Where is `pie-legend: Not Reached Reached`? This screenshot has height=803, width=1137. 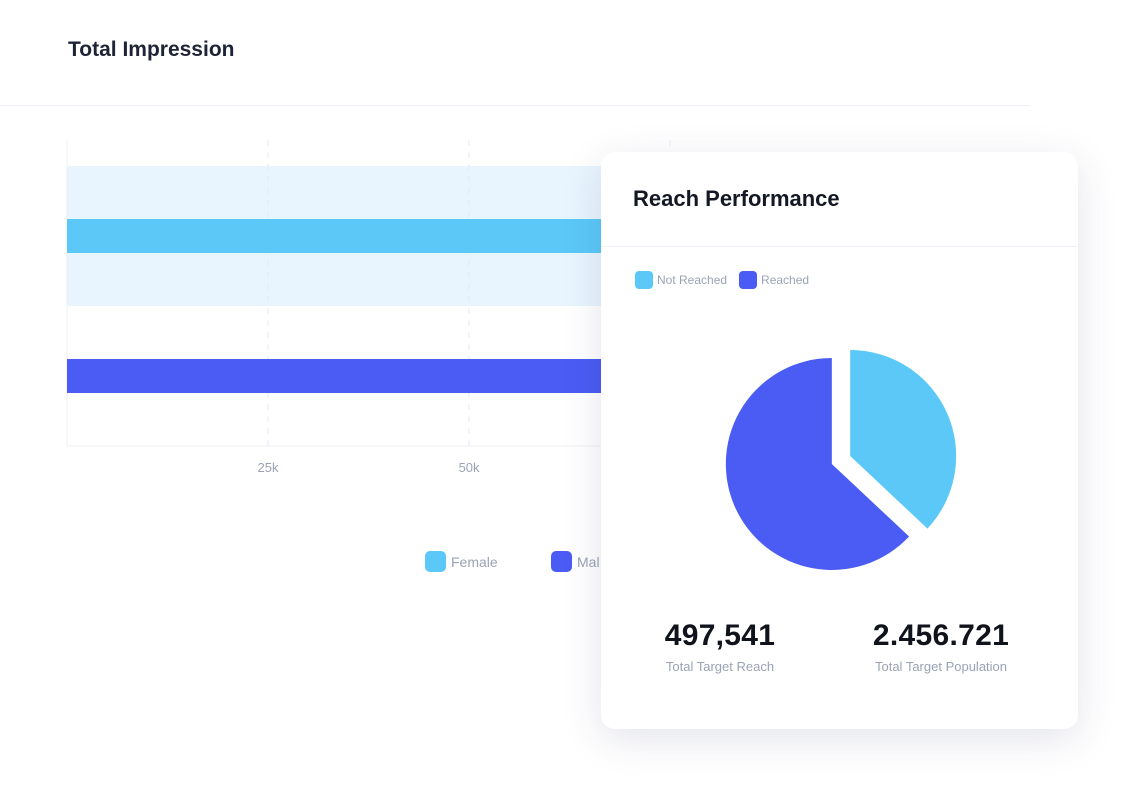 pie-legend: Not Reached Reached is located at coordinates (722, 280).